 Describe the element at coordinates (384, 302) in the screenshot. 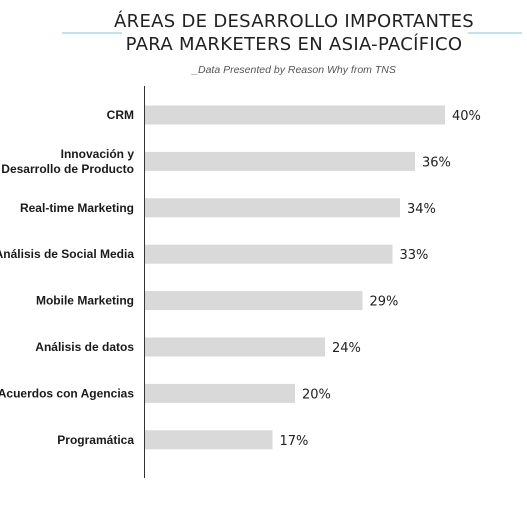

I see `value-label-4: 29%` at that location.